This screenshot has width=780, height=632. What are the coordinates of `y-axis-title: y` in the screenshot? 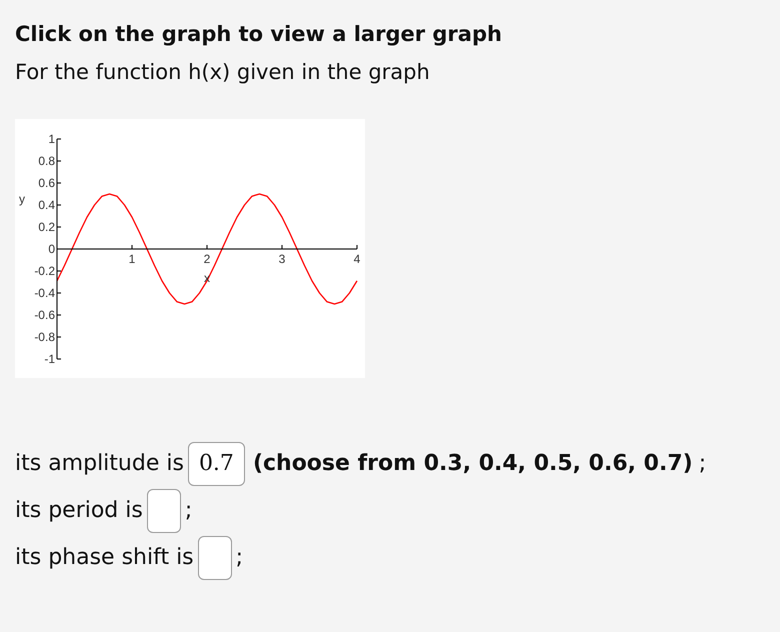 It's located at (22, 199).